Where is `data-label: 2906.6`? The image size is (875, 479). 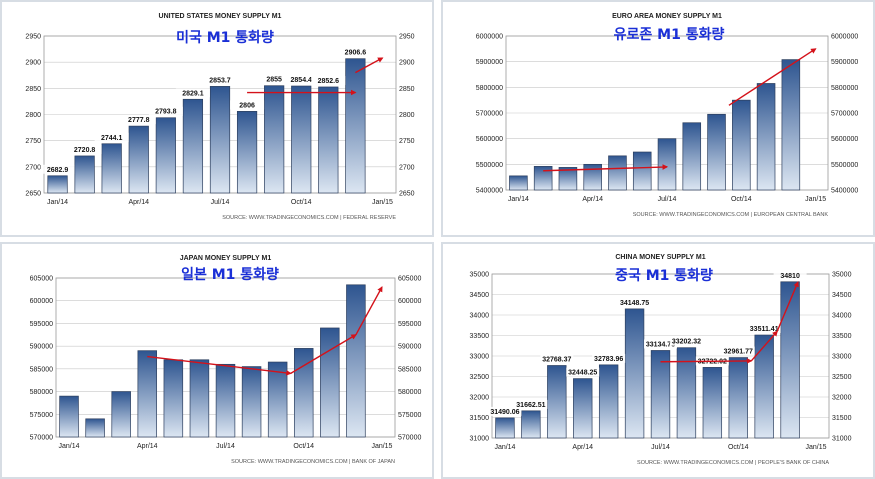
data-label: 2906.6 is located at coordinates (356, 53).